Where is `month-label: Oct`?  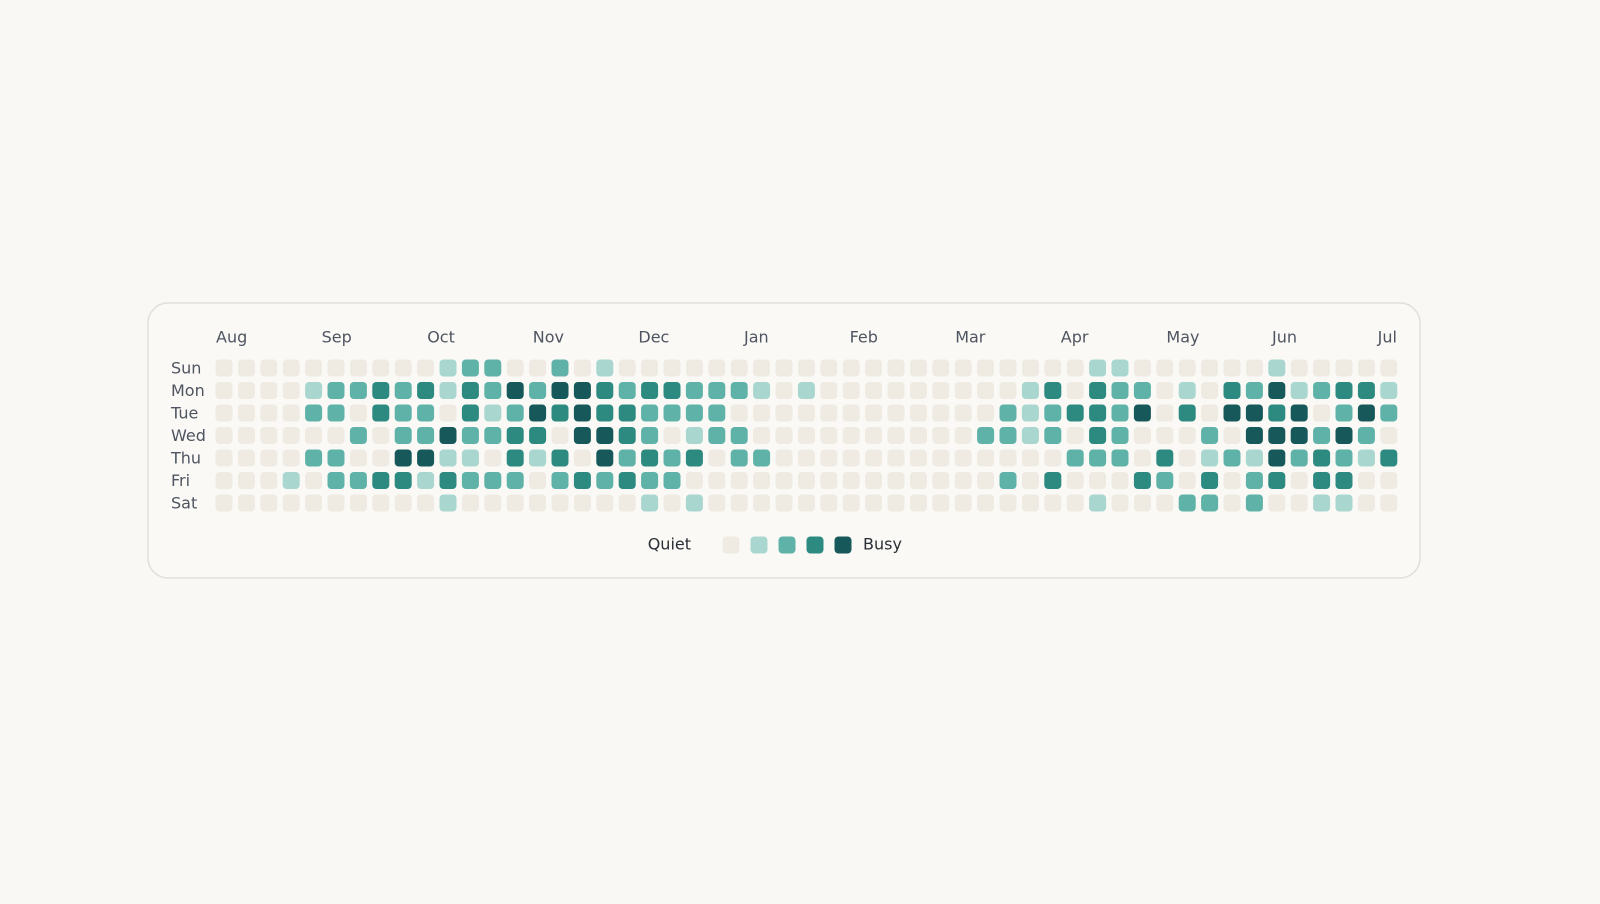 month-label: Oct is located at coordinates (441, 337).